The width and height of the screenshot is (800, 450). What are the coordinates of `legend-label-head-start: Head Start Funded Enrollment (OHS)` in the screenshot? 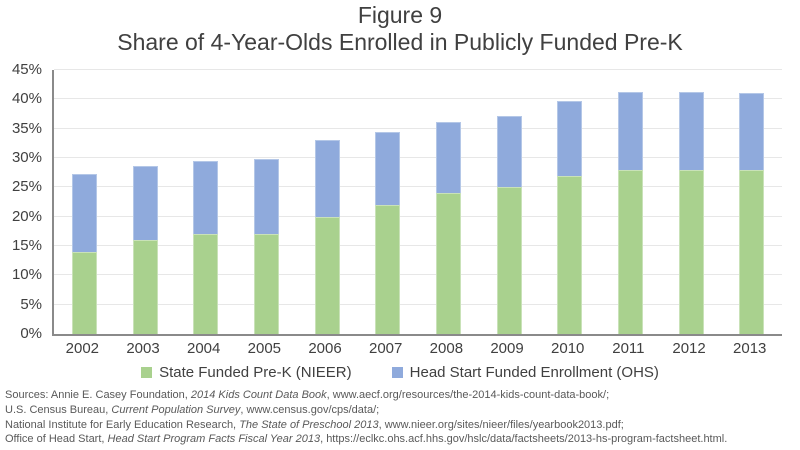 It's located at (534, 372).